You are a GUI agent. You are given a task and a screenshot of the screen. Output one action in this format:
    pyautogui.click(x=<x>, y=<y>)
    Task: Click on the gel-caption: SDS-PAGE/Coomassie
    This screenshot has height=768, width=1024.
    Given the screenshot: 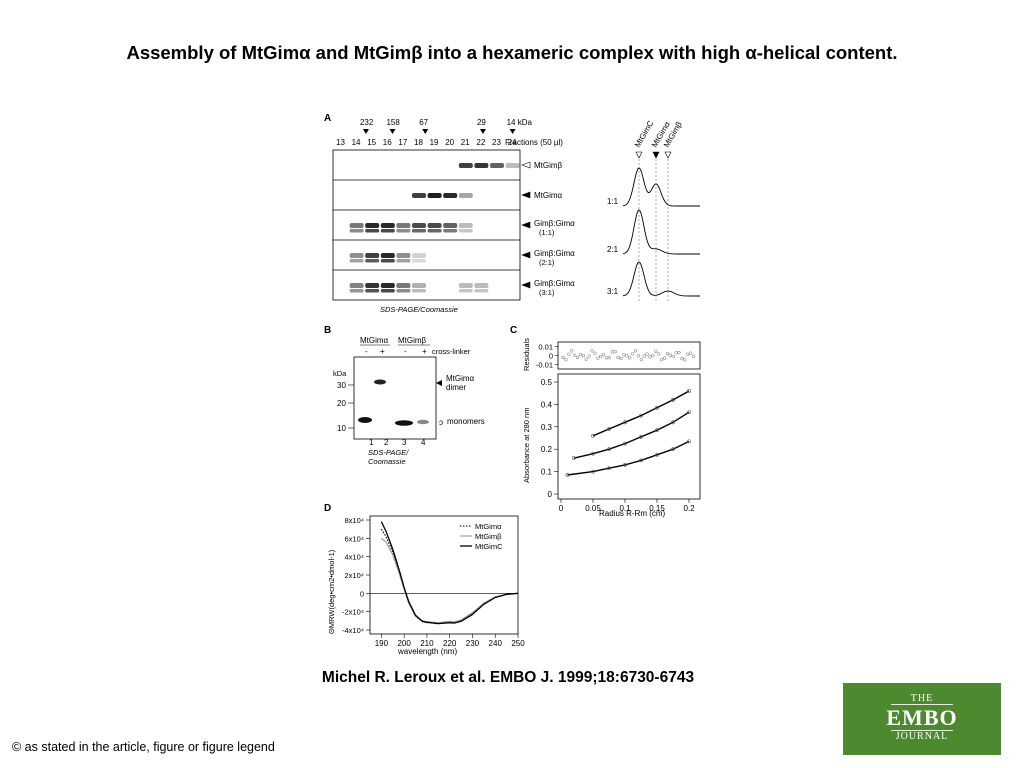 What is the action you would take?
    pyautogui.click(x=419, y=309)
    